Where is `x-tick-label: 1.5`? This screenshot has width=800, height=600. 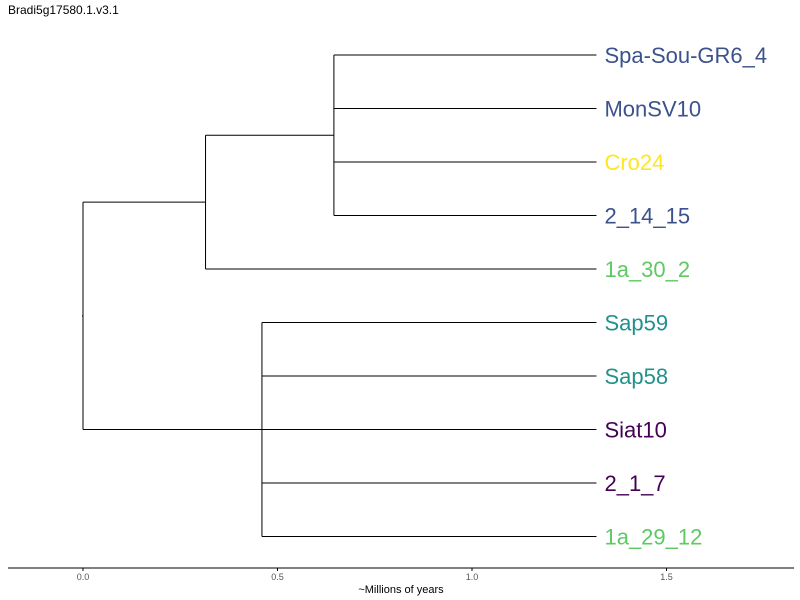
x-tick-label: 1.5 is located at coordinates (666, 577).